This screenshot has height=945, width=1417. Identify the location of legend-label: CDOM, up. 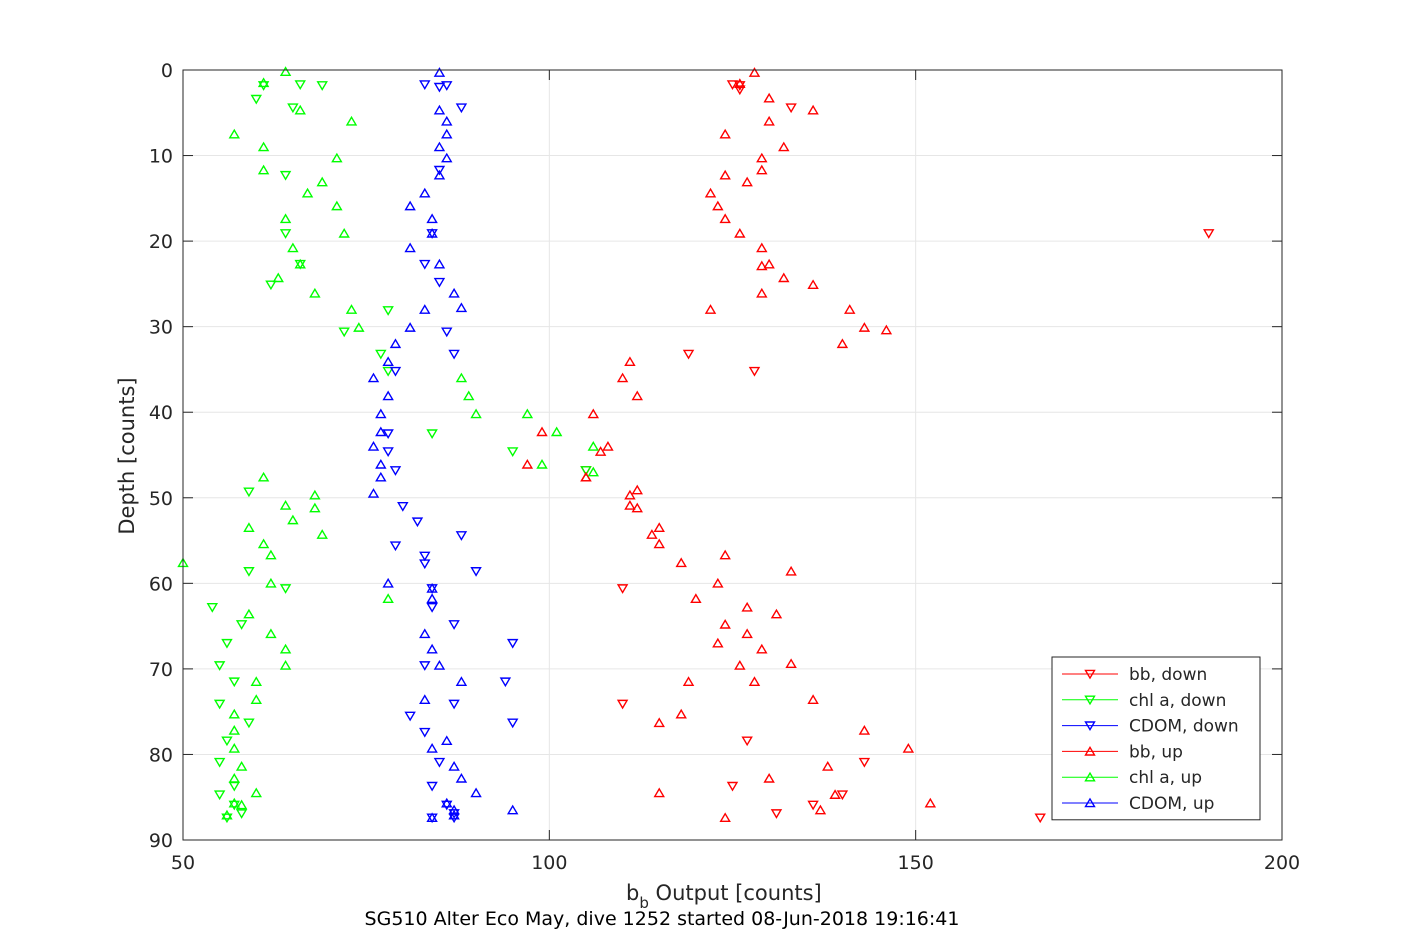
(1171, 804).